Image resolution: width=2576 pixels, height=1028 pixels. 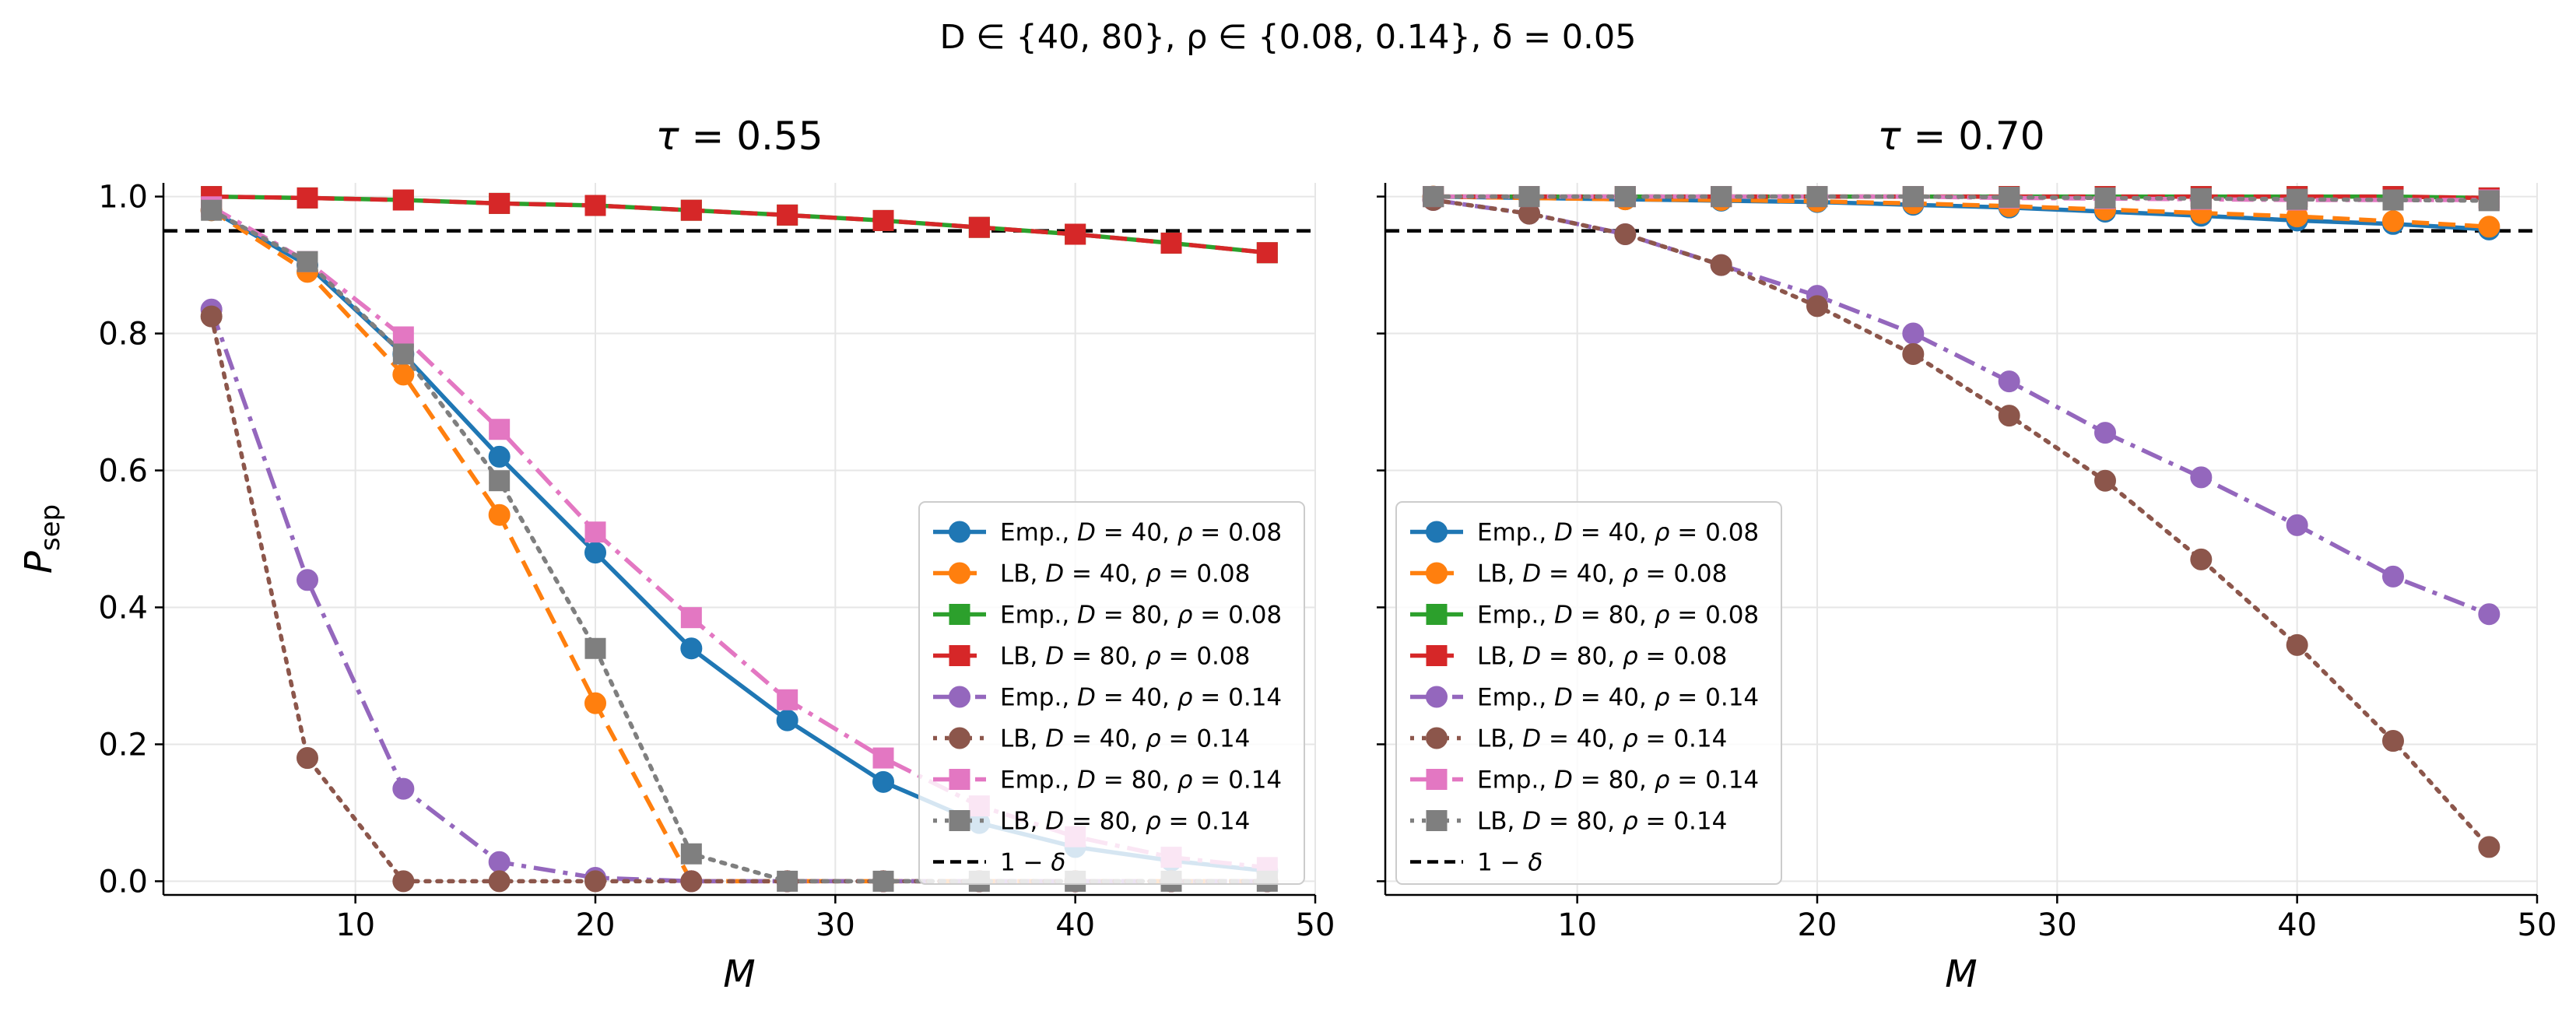 What do you see at coordinates (42, 539) in the screenshot?
I see `y-axis-label: Psep` at bounding box center [42, 539].